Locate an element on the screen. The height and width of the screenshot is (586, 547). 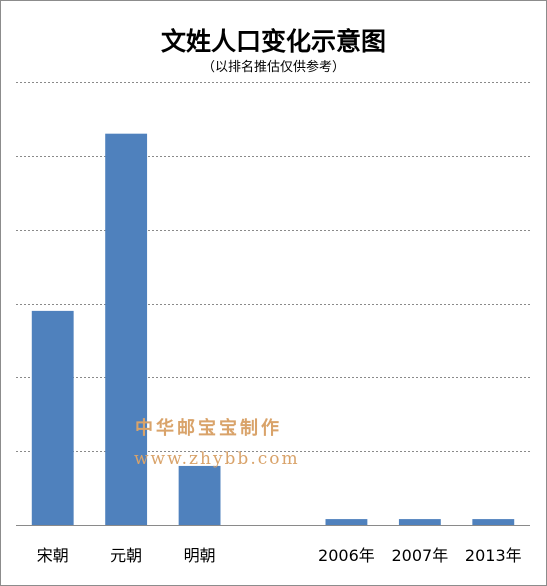
watermark-url: www.zhybb.com is located at coordinates (217, 459).